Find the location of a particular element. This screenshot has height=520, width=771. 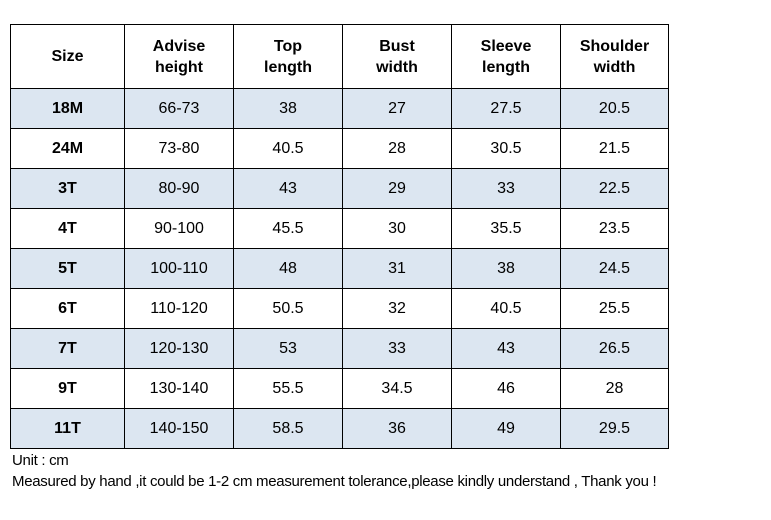

table-row: 4T 90-100 45.5 30 35.5 23.5 is located at coordinates (339, 228).